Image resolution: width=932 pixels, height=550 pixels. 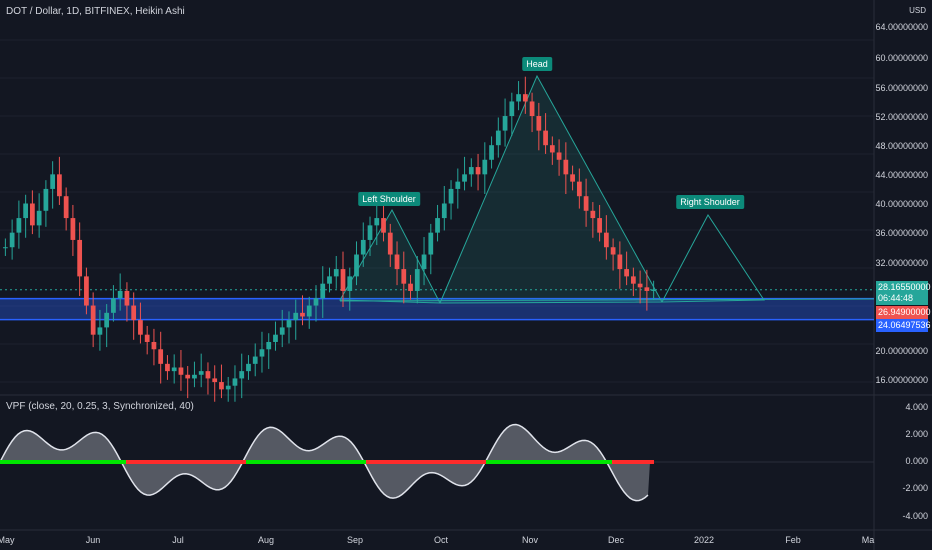 I want to click on head-label: Head, so click(x=537, y=64).